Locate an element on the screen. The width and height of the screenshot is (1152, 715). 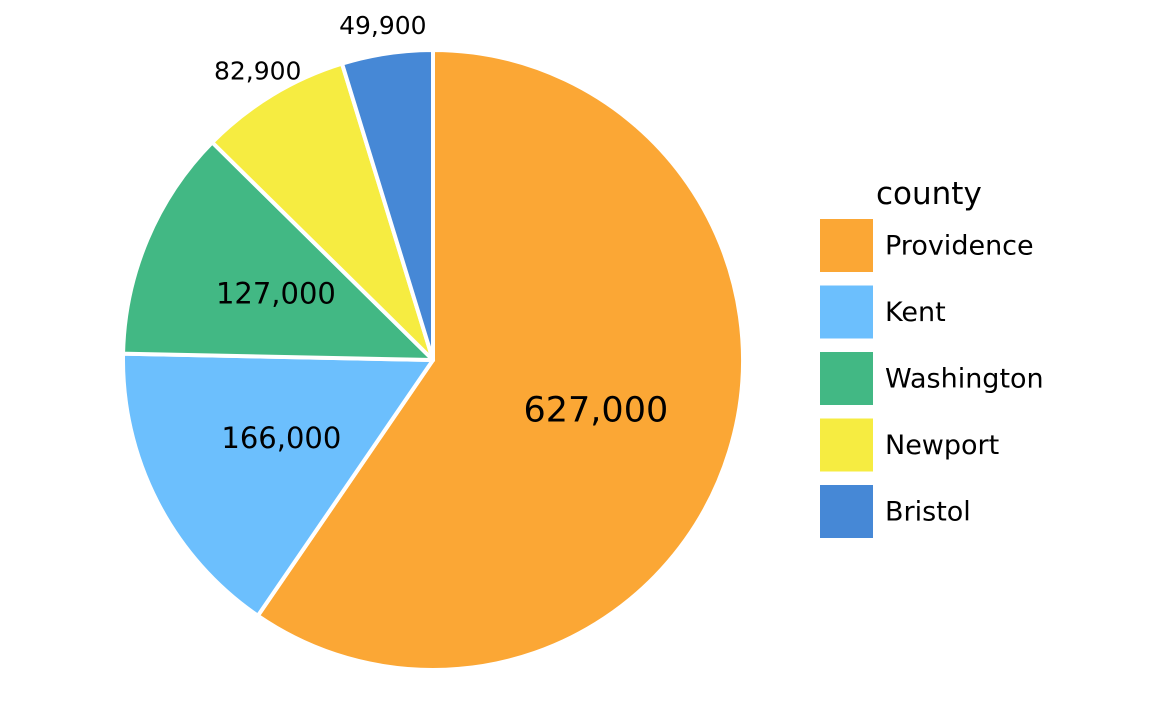
legend-swatch-washington is located at coordinates (846, 378).